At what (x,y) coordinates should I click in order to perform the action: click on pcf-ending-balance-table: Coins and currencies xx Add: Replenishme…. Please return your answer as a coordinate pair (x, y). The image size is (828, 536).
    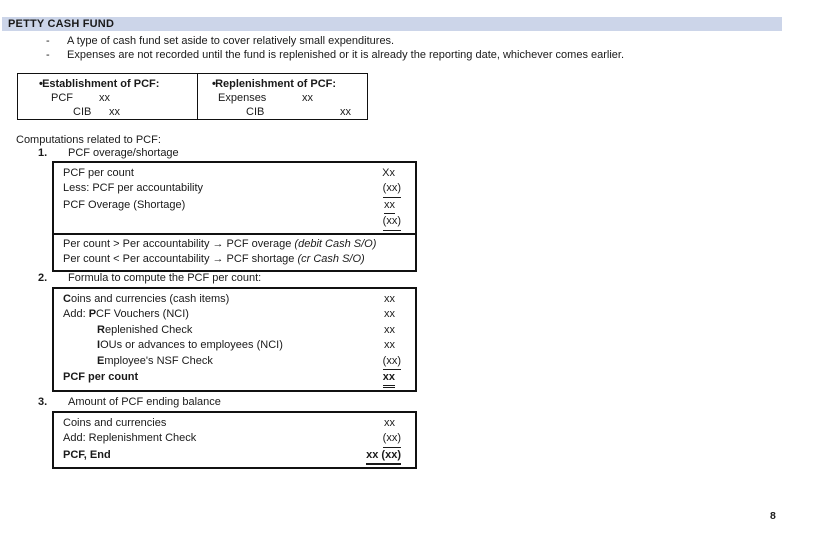
    Looking at the image, I should click on (234, 440).